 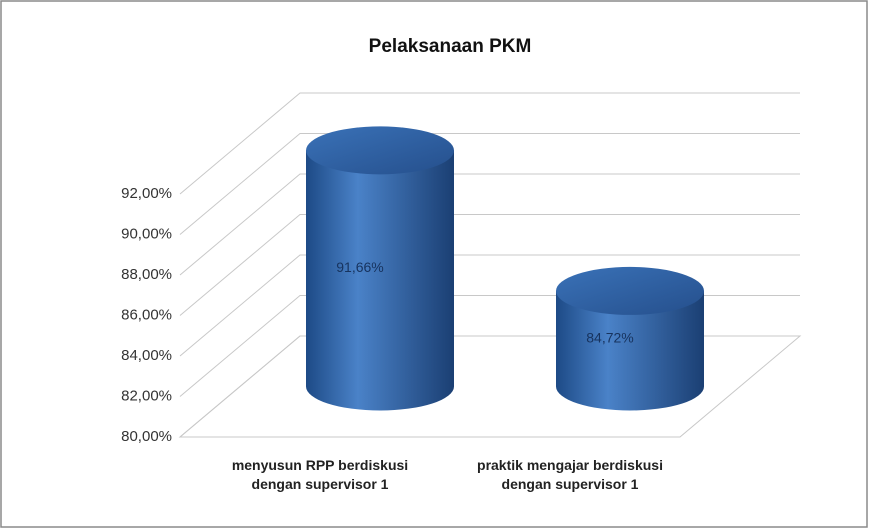 I want to click on y-tick-label: 84,00%, so click(x=146, y=355).